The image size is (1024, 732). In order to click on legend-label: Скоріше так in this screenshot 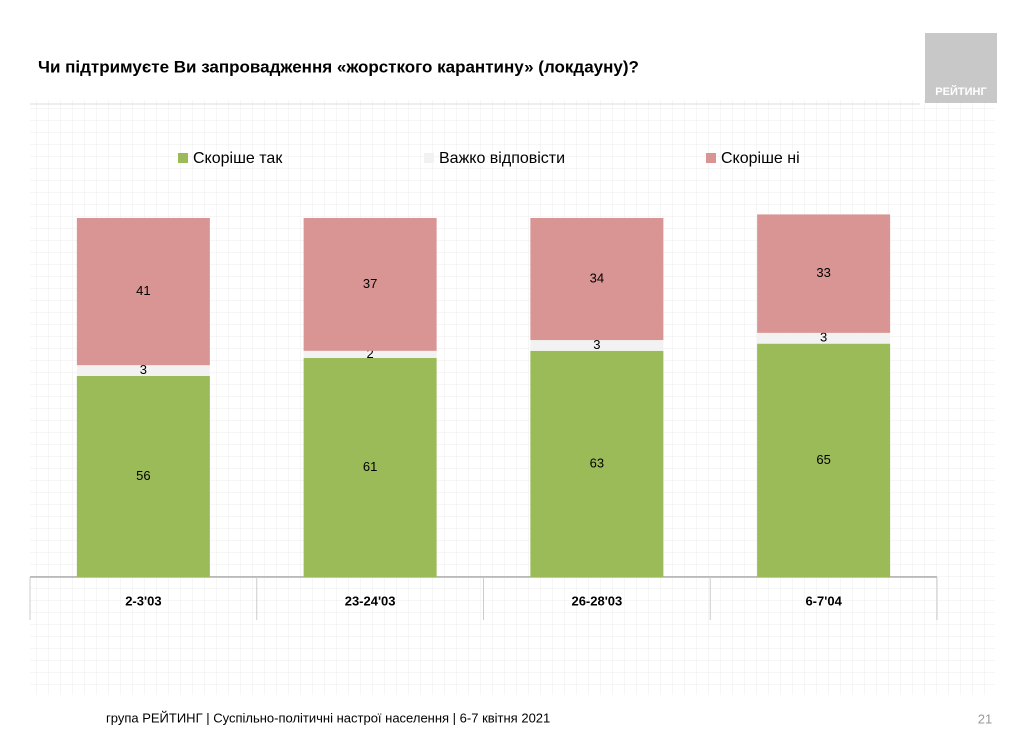, I will do `click(238, 158)`.